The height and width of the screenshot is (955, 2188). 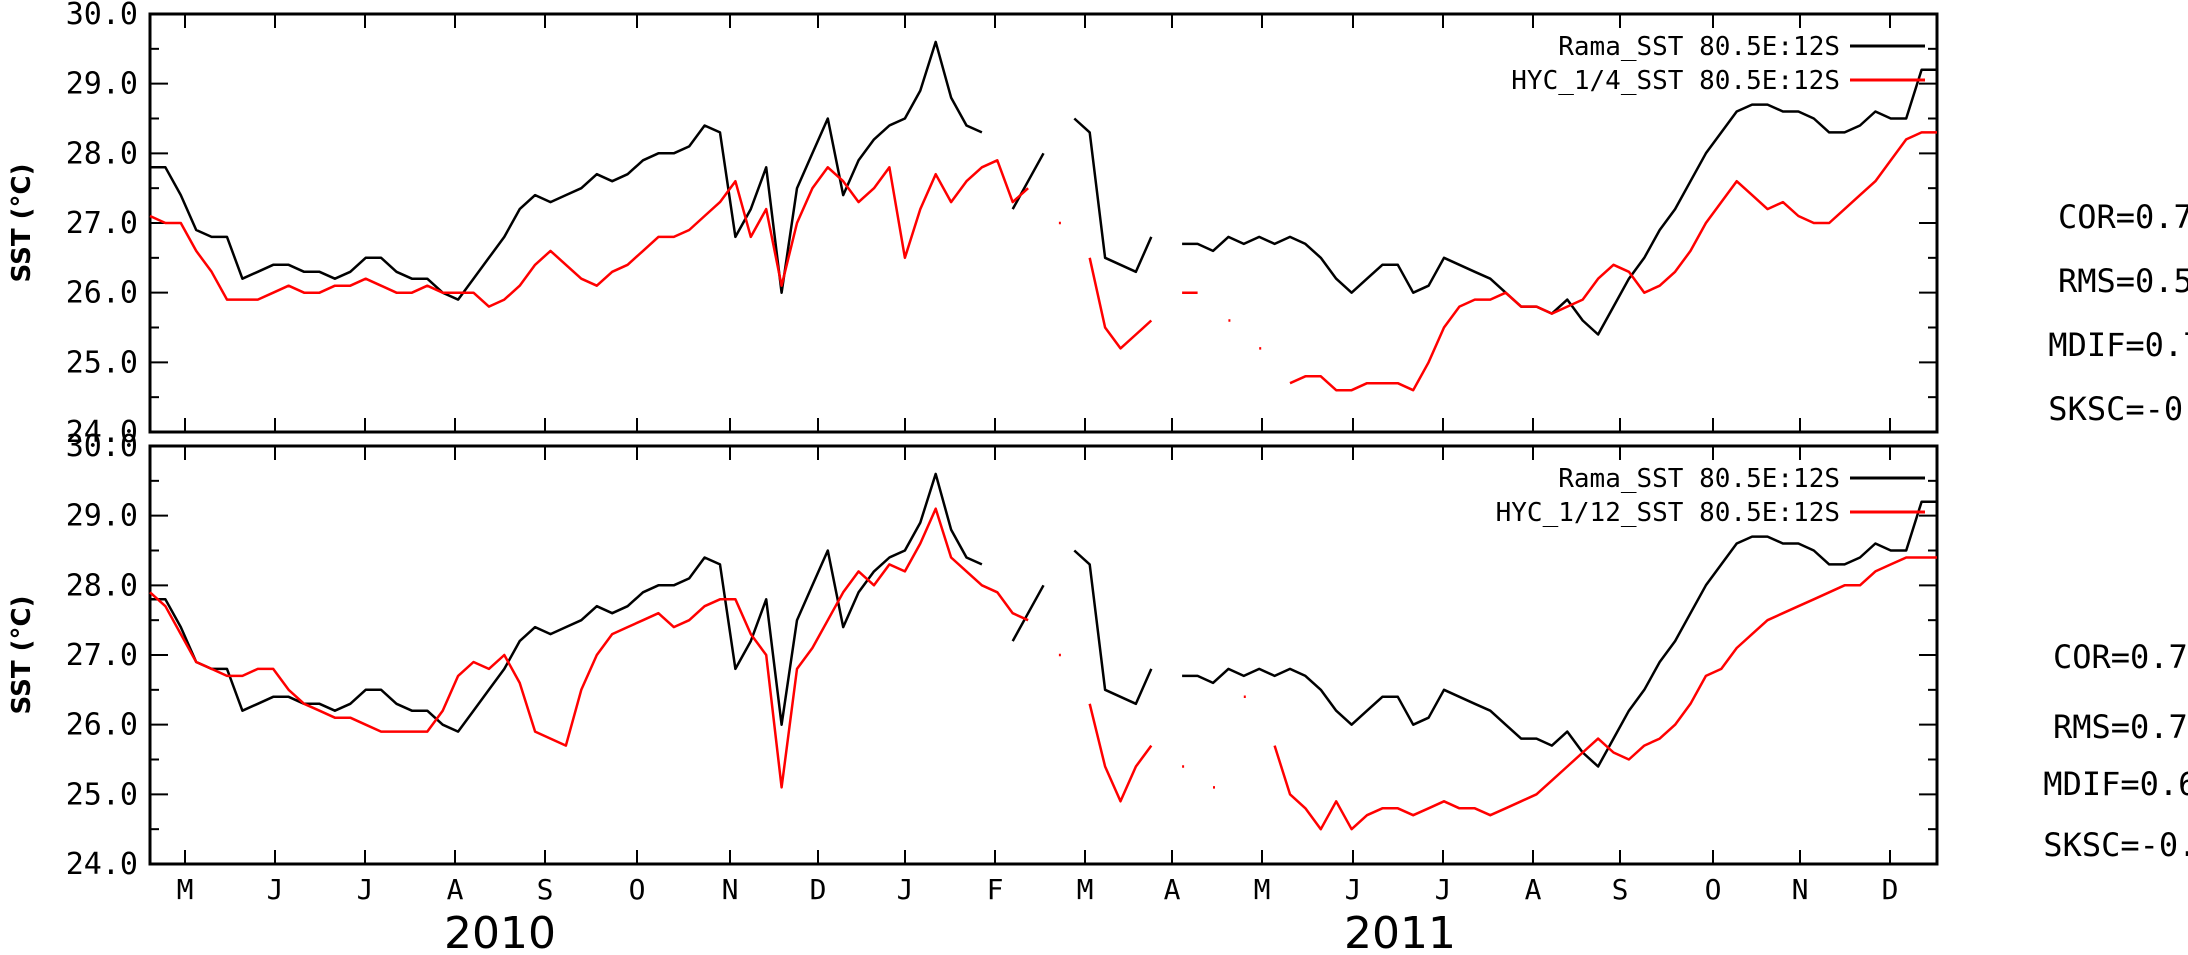 What do you see at coordinates (2123, 281) in the screenshot?
I see `stat-annotation: RMS=0.57` at bounding box center [2123, 281].